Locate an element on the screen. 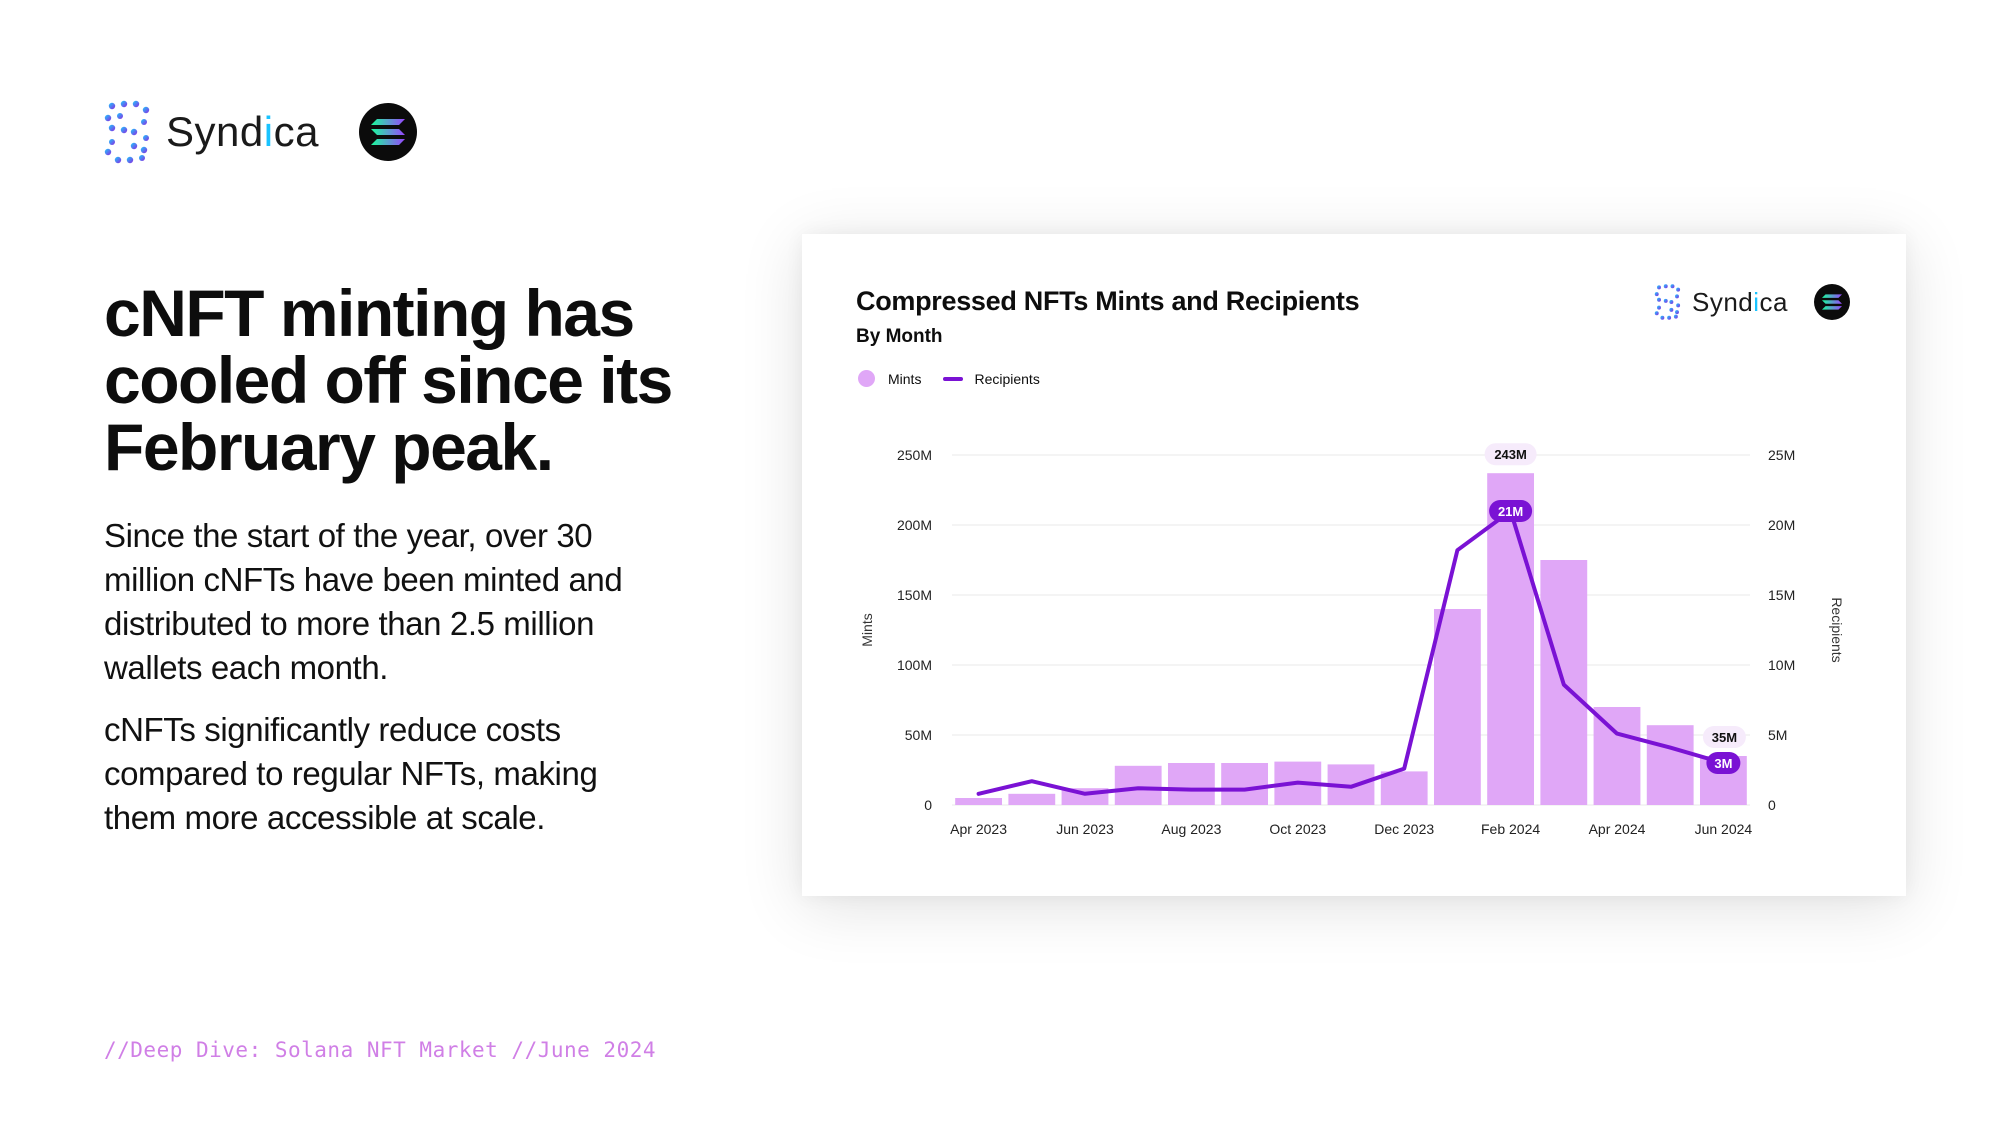 The width and height of the screenshot is (2000, 1125). x-tick-label: Aug 2023 is located at coordinates (1191, 829).